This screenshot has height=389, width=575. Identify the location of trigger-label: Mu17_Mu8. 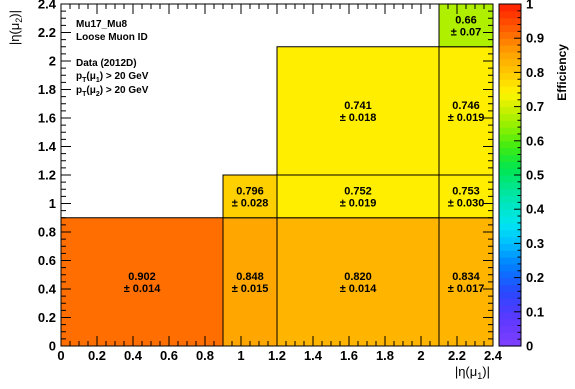
(102, 24).